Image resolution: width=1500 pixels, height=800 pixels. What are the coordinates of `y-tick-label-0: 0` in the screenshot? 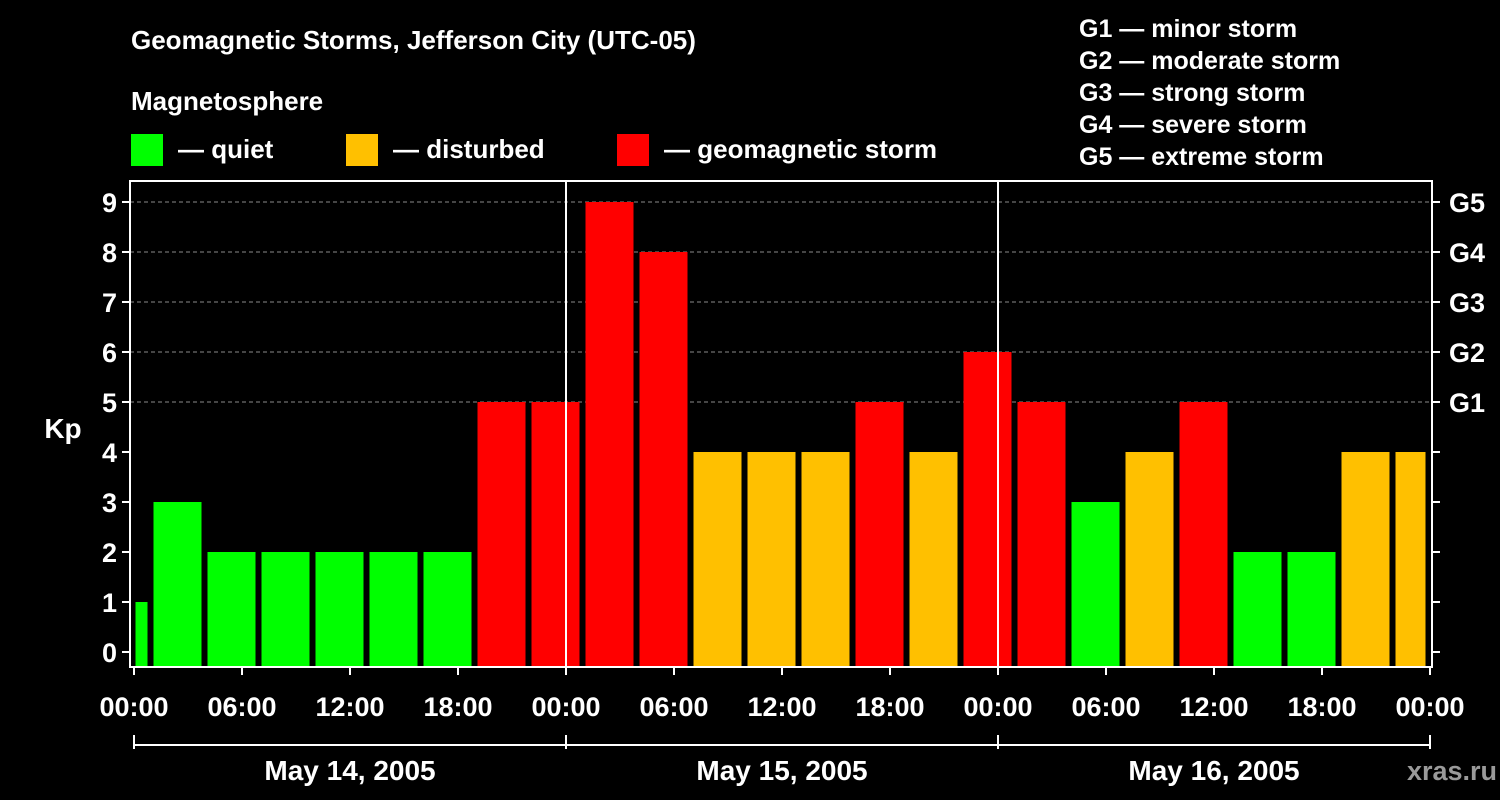 It's located at (109, 653).